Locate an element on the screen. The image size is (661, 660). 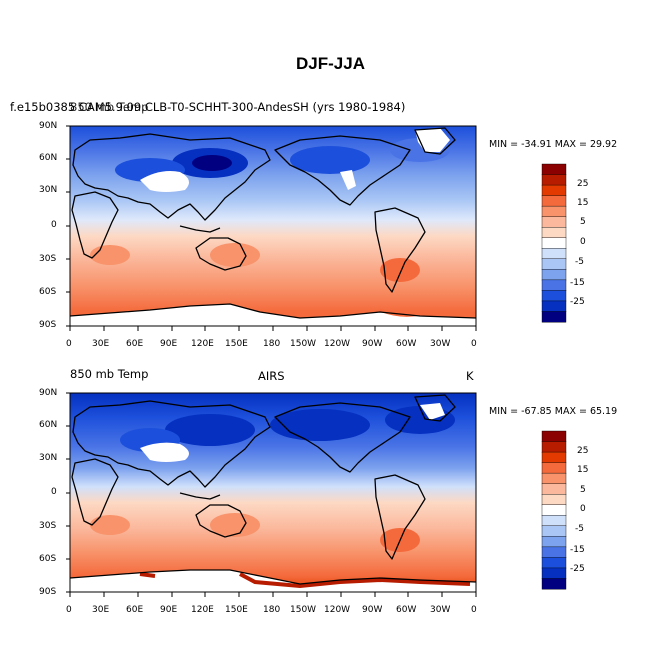
panel1-lon-tick: 30E is located at coordinates (101, 344).